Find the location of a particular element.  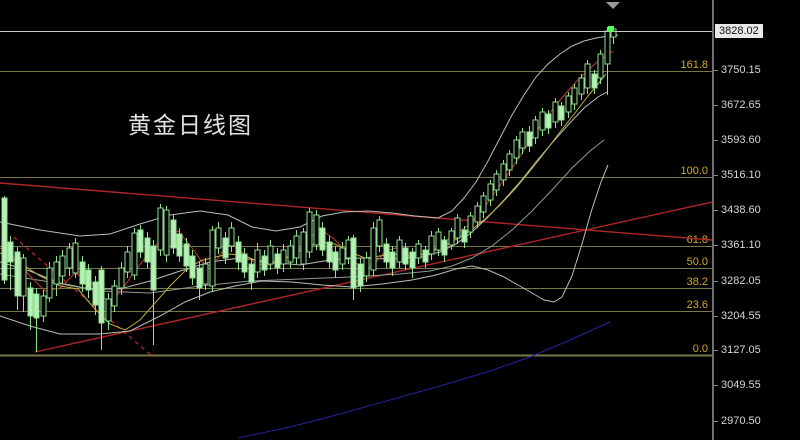

axis-price-label: 3361.10 is located at coordinates (741, 245).